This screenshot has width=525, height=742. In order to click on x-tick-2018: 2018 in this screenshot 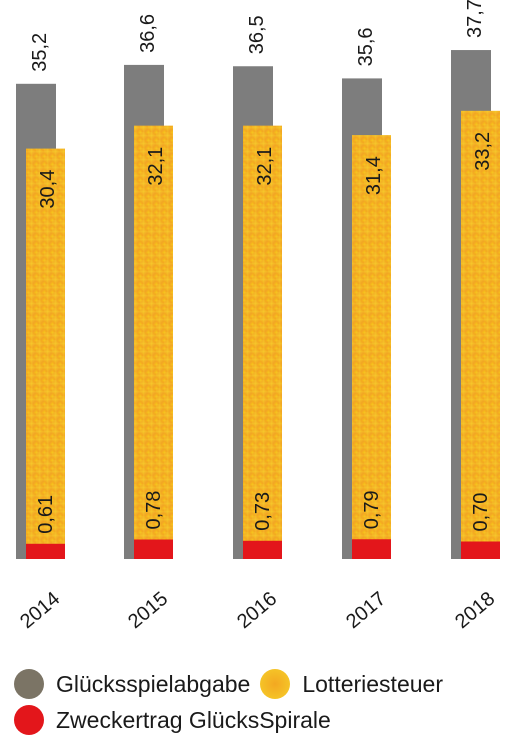, I will do `click(475, 610)`.